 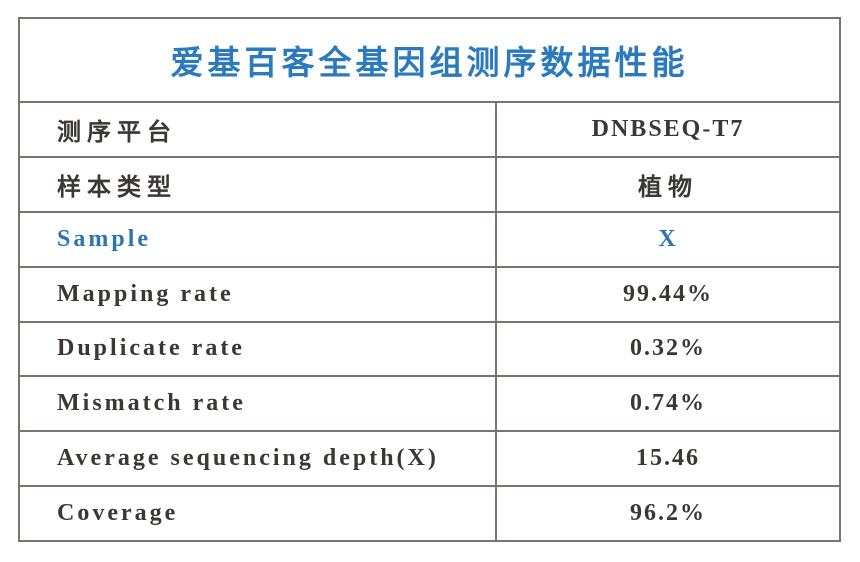 I want to click on table-row: Duplicate rate 0.32%, so click(x=429, y=348).